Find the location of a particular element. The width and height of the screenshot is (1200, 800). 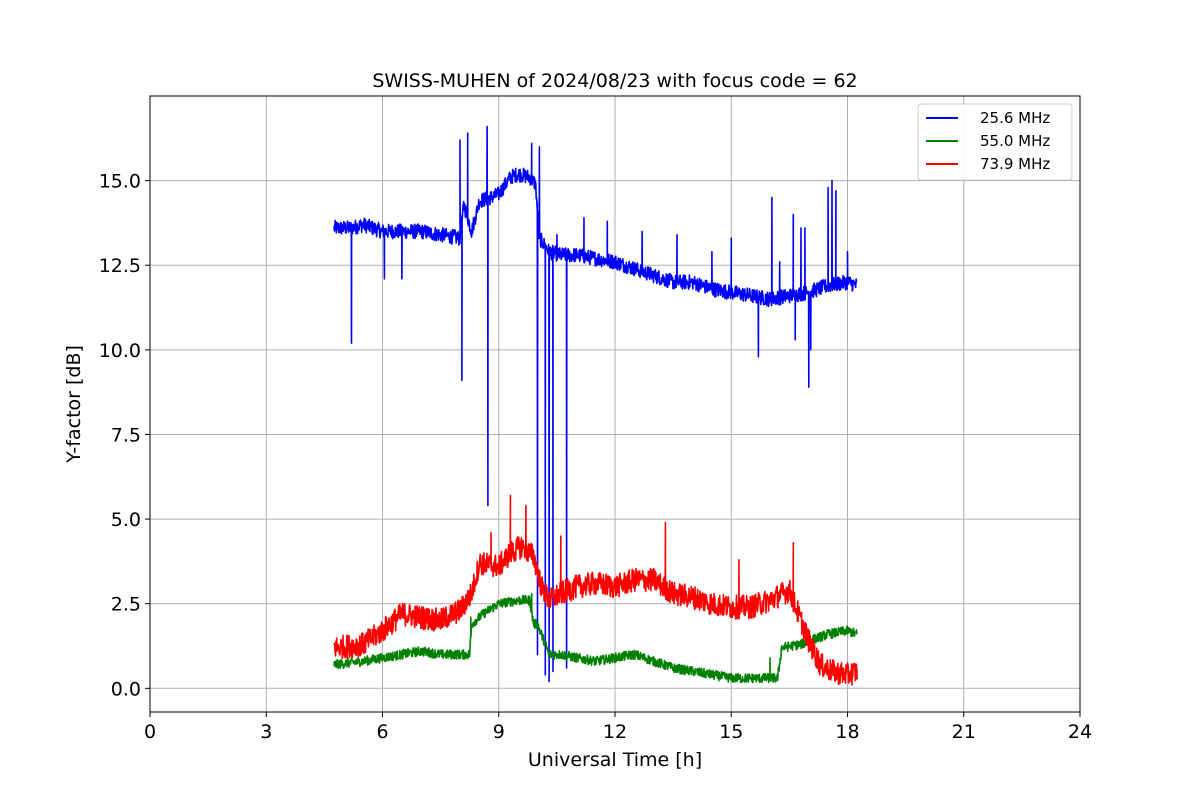

legend-label: 55.0 MHz is located at coordinates (1015, 141).